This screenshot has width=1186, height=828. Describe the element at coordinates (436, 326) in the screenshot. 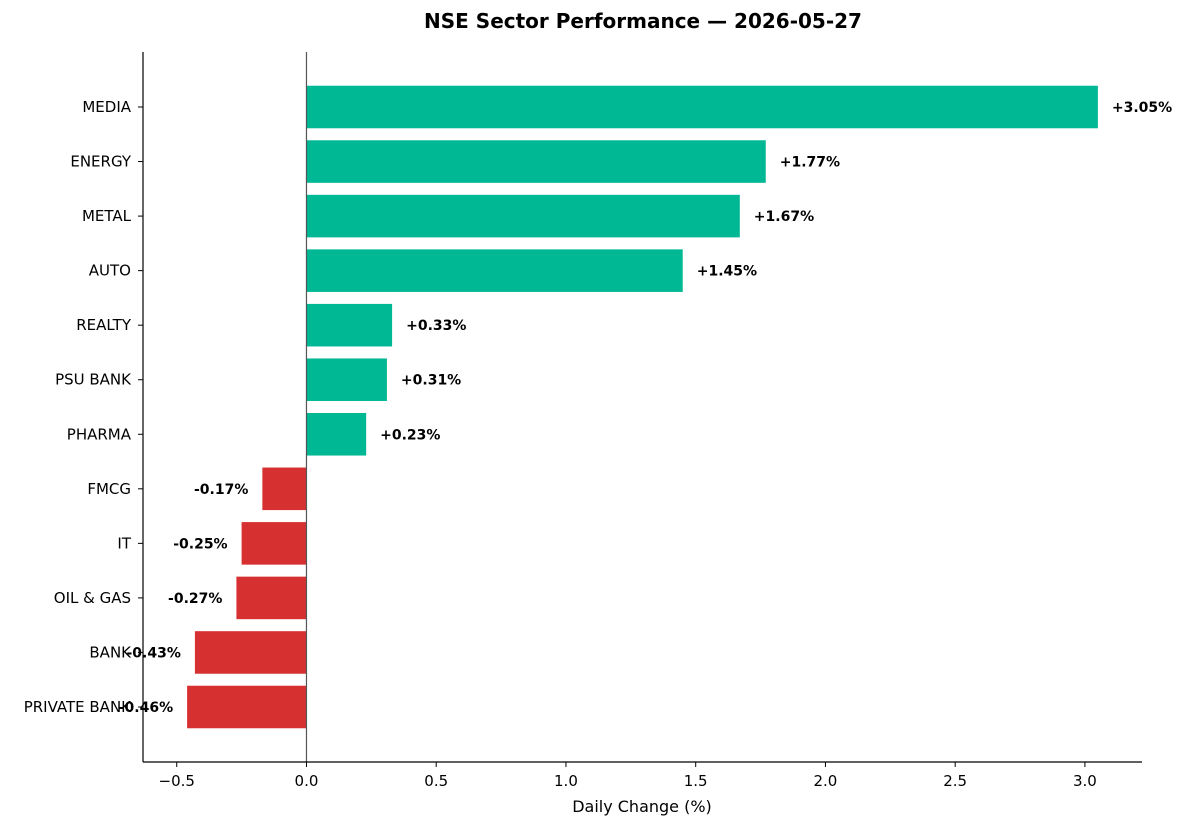

I see `data-label: +0.33%` at that location.